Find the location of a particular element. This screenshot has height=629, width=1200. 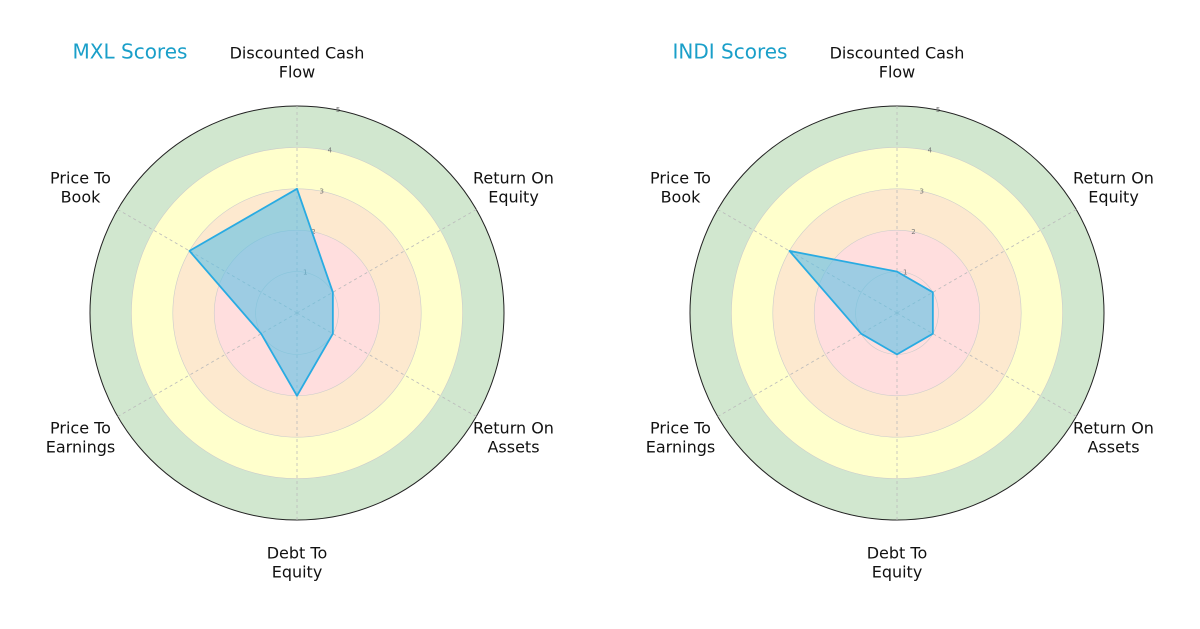

chart-title: INDI Scores is located at coordinates (730, 52).